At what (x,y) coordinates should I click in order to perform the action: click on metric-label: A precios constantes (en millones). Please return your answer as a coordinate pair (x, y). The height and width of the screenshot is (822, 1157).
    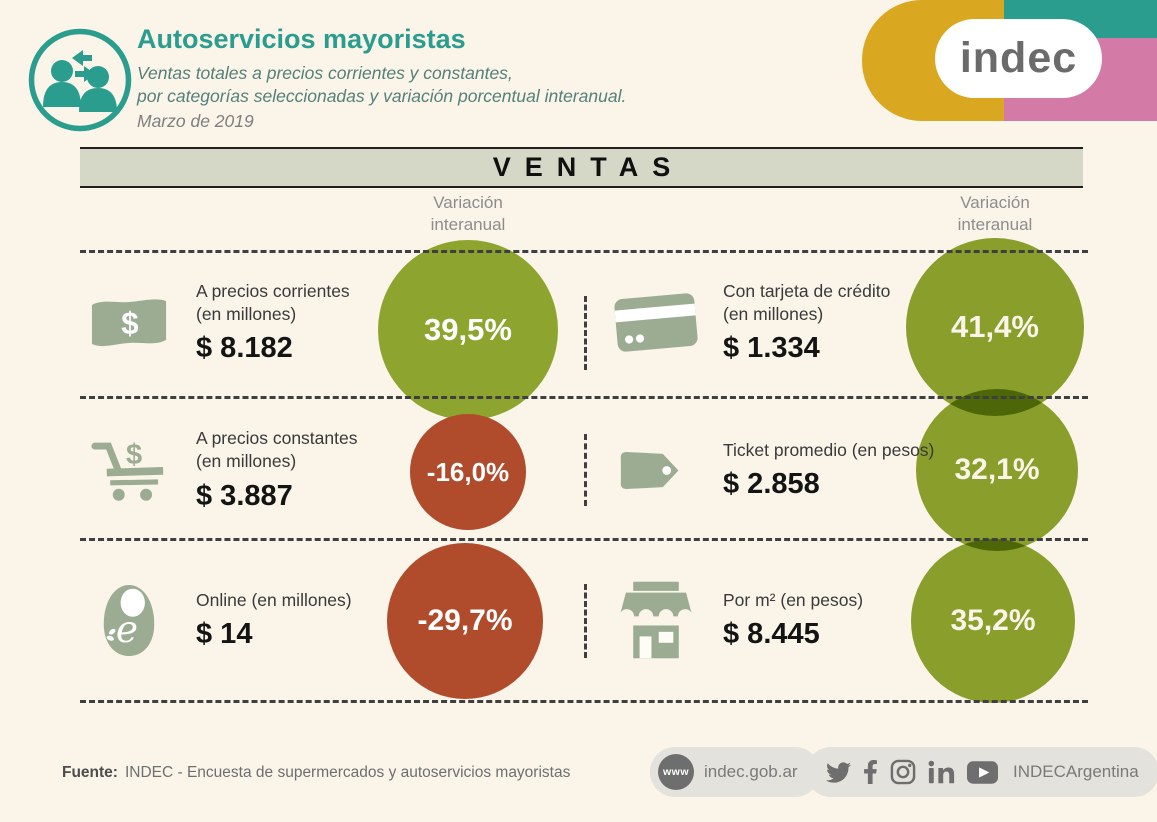
    Looking at the image, I should click on (277, 449).